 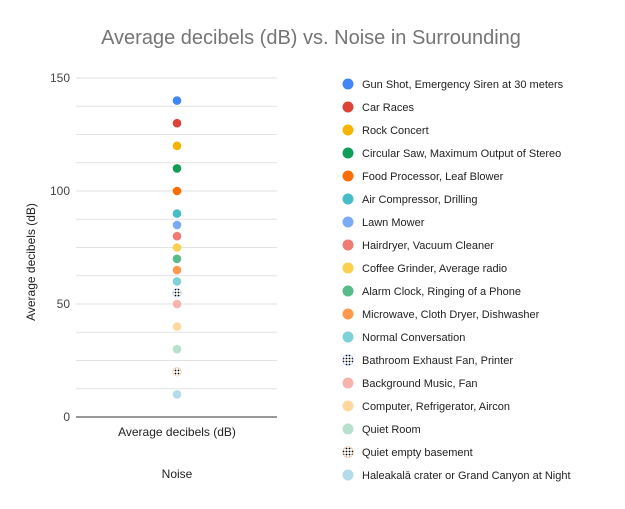 What do you see at coordinates (66, 417) in the screenshot?
I see `y-tick-label: 0` at bounding box center [66, 417].